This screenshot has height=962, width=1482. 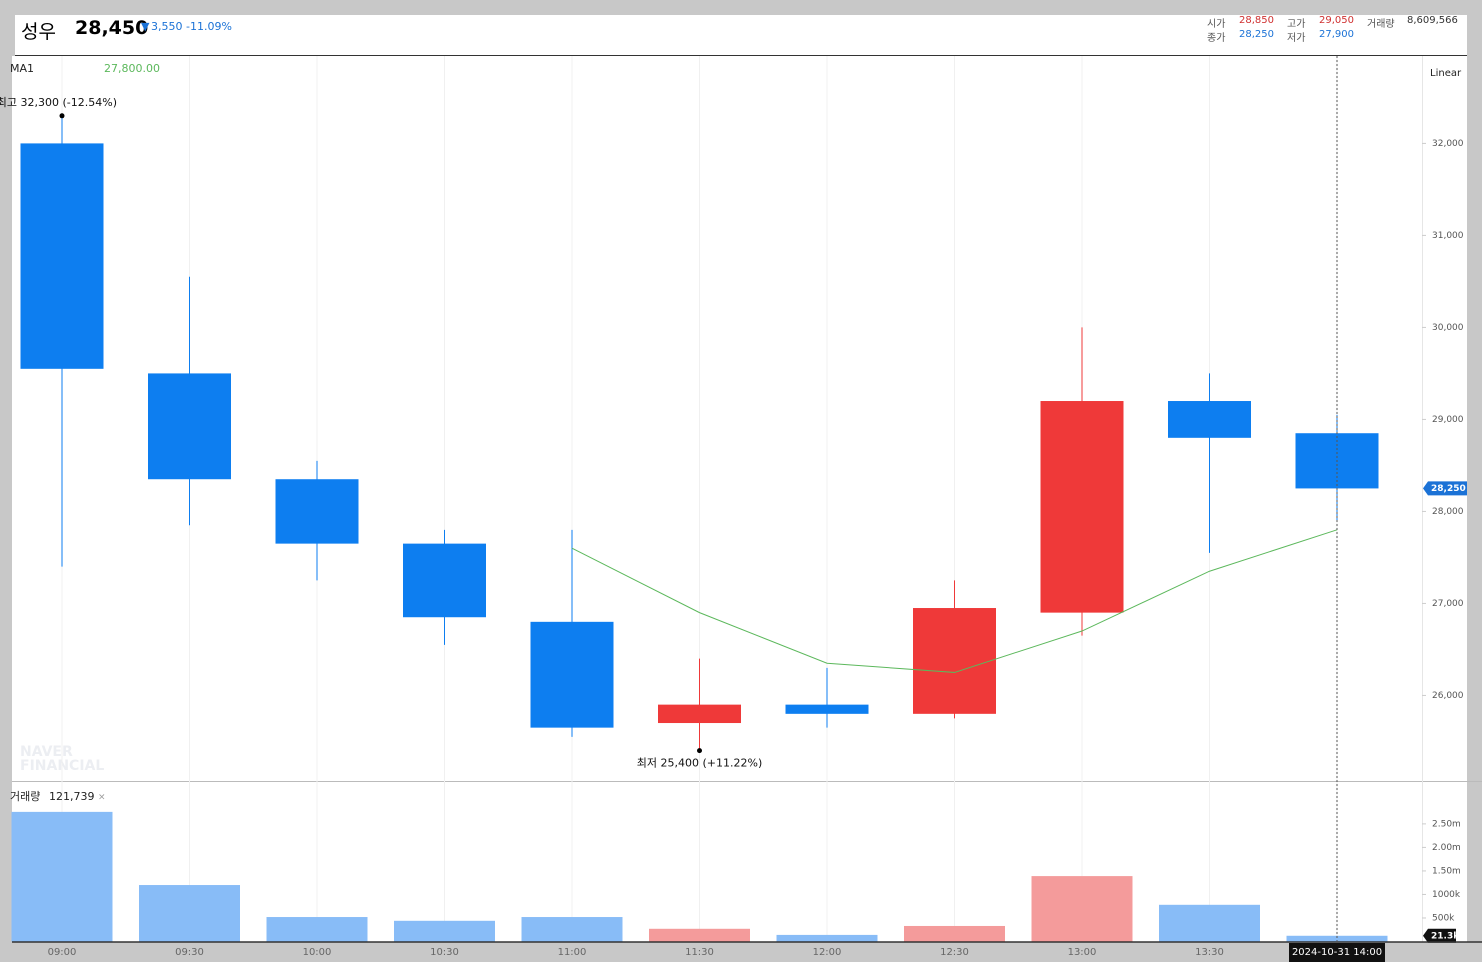 I want to click on crosshair-box, so click(x=1337, y=952).